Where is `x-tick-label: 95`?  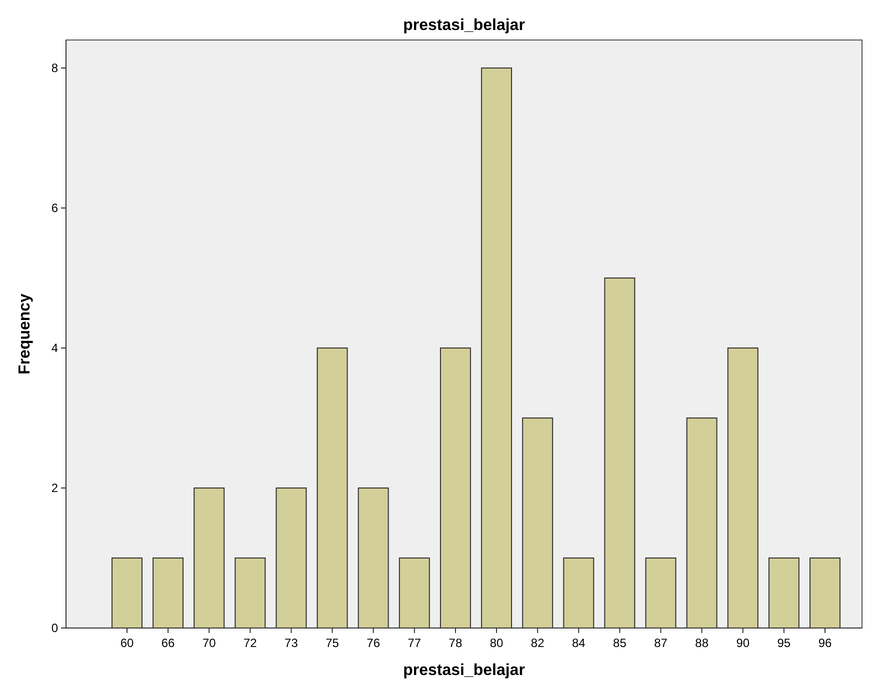
x-tick-label: 95 is located at coordinates (784, 643).